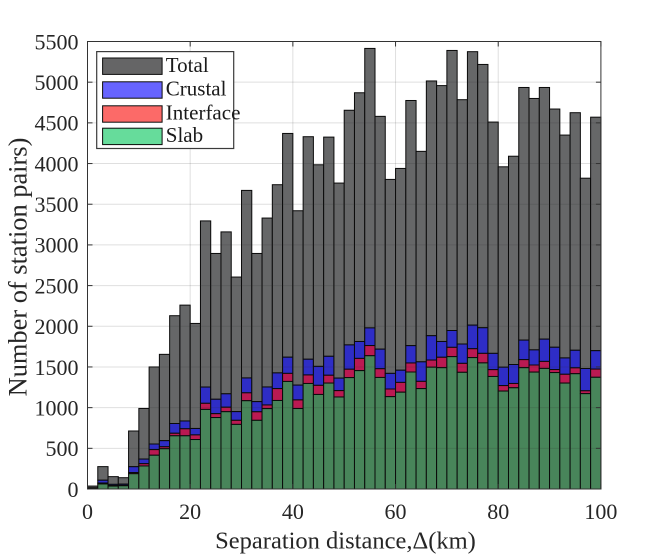 The image size is (665, 554). What do you see at coordinates (57, 123) in the screenshot?
I see `svg-text: 4500` at bounding box center [57, 123].